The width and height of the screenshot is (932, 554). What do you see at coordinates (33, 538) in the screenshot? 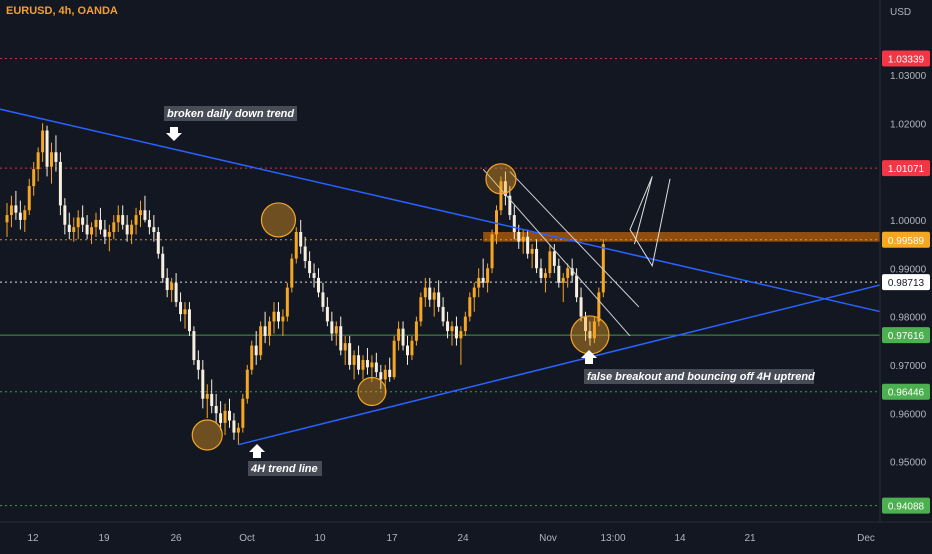
I see `x-tick-label: 12` at bounding box center [33, 538].